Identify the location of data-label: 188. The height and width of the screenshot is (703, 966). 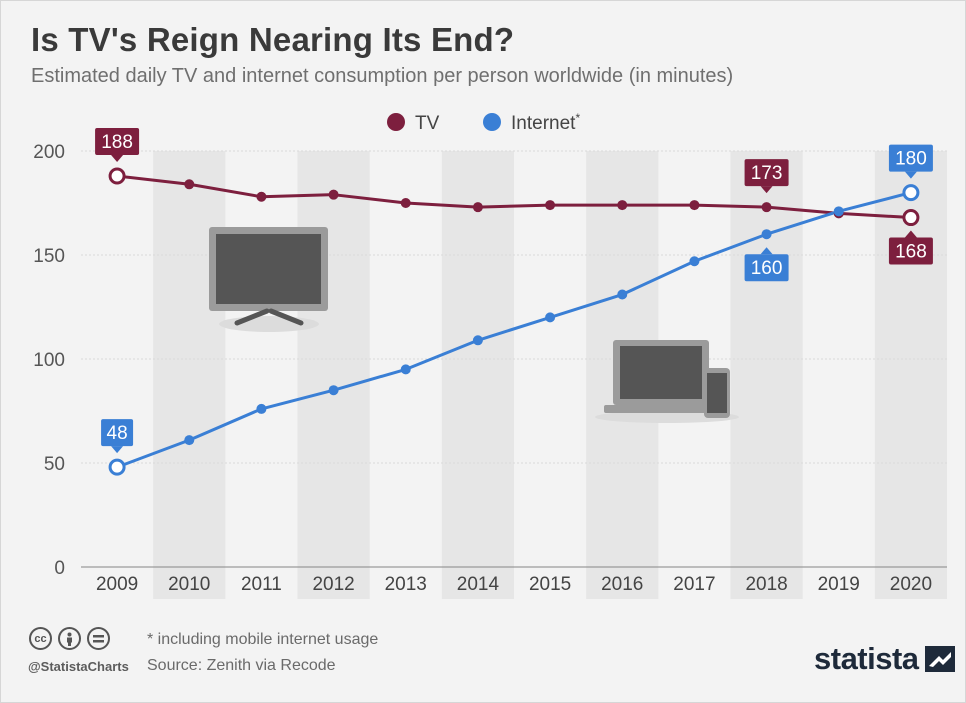
(117, 142).